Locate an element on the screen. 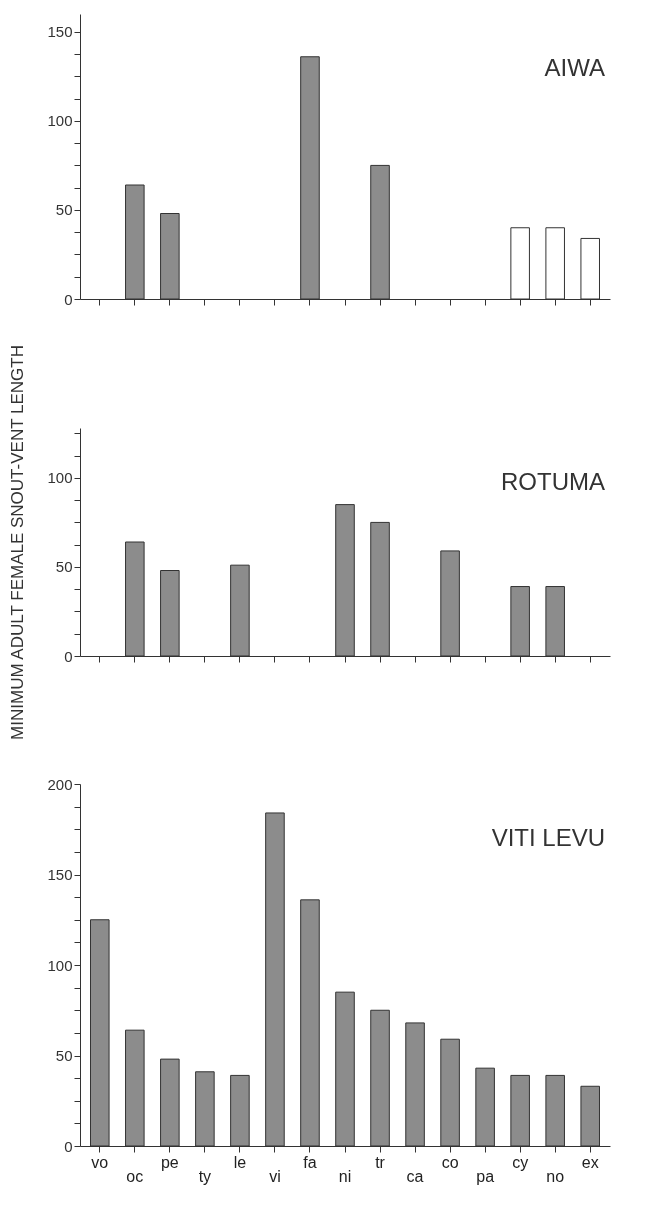 This screenshot has width=672, height=1211. x-tick-label: no is located at coordinates (555, 1176).